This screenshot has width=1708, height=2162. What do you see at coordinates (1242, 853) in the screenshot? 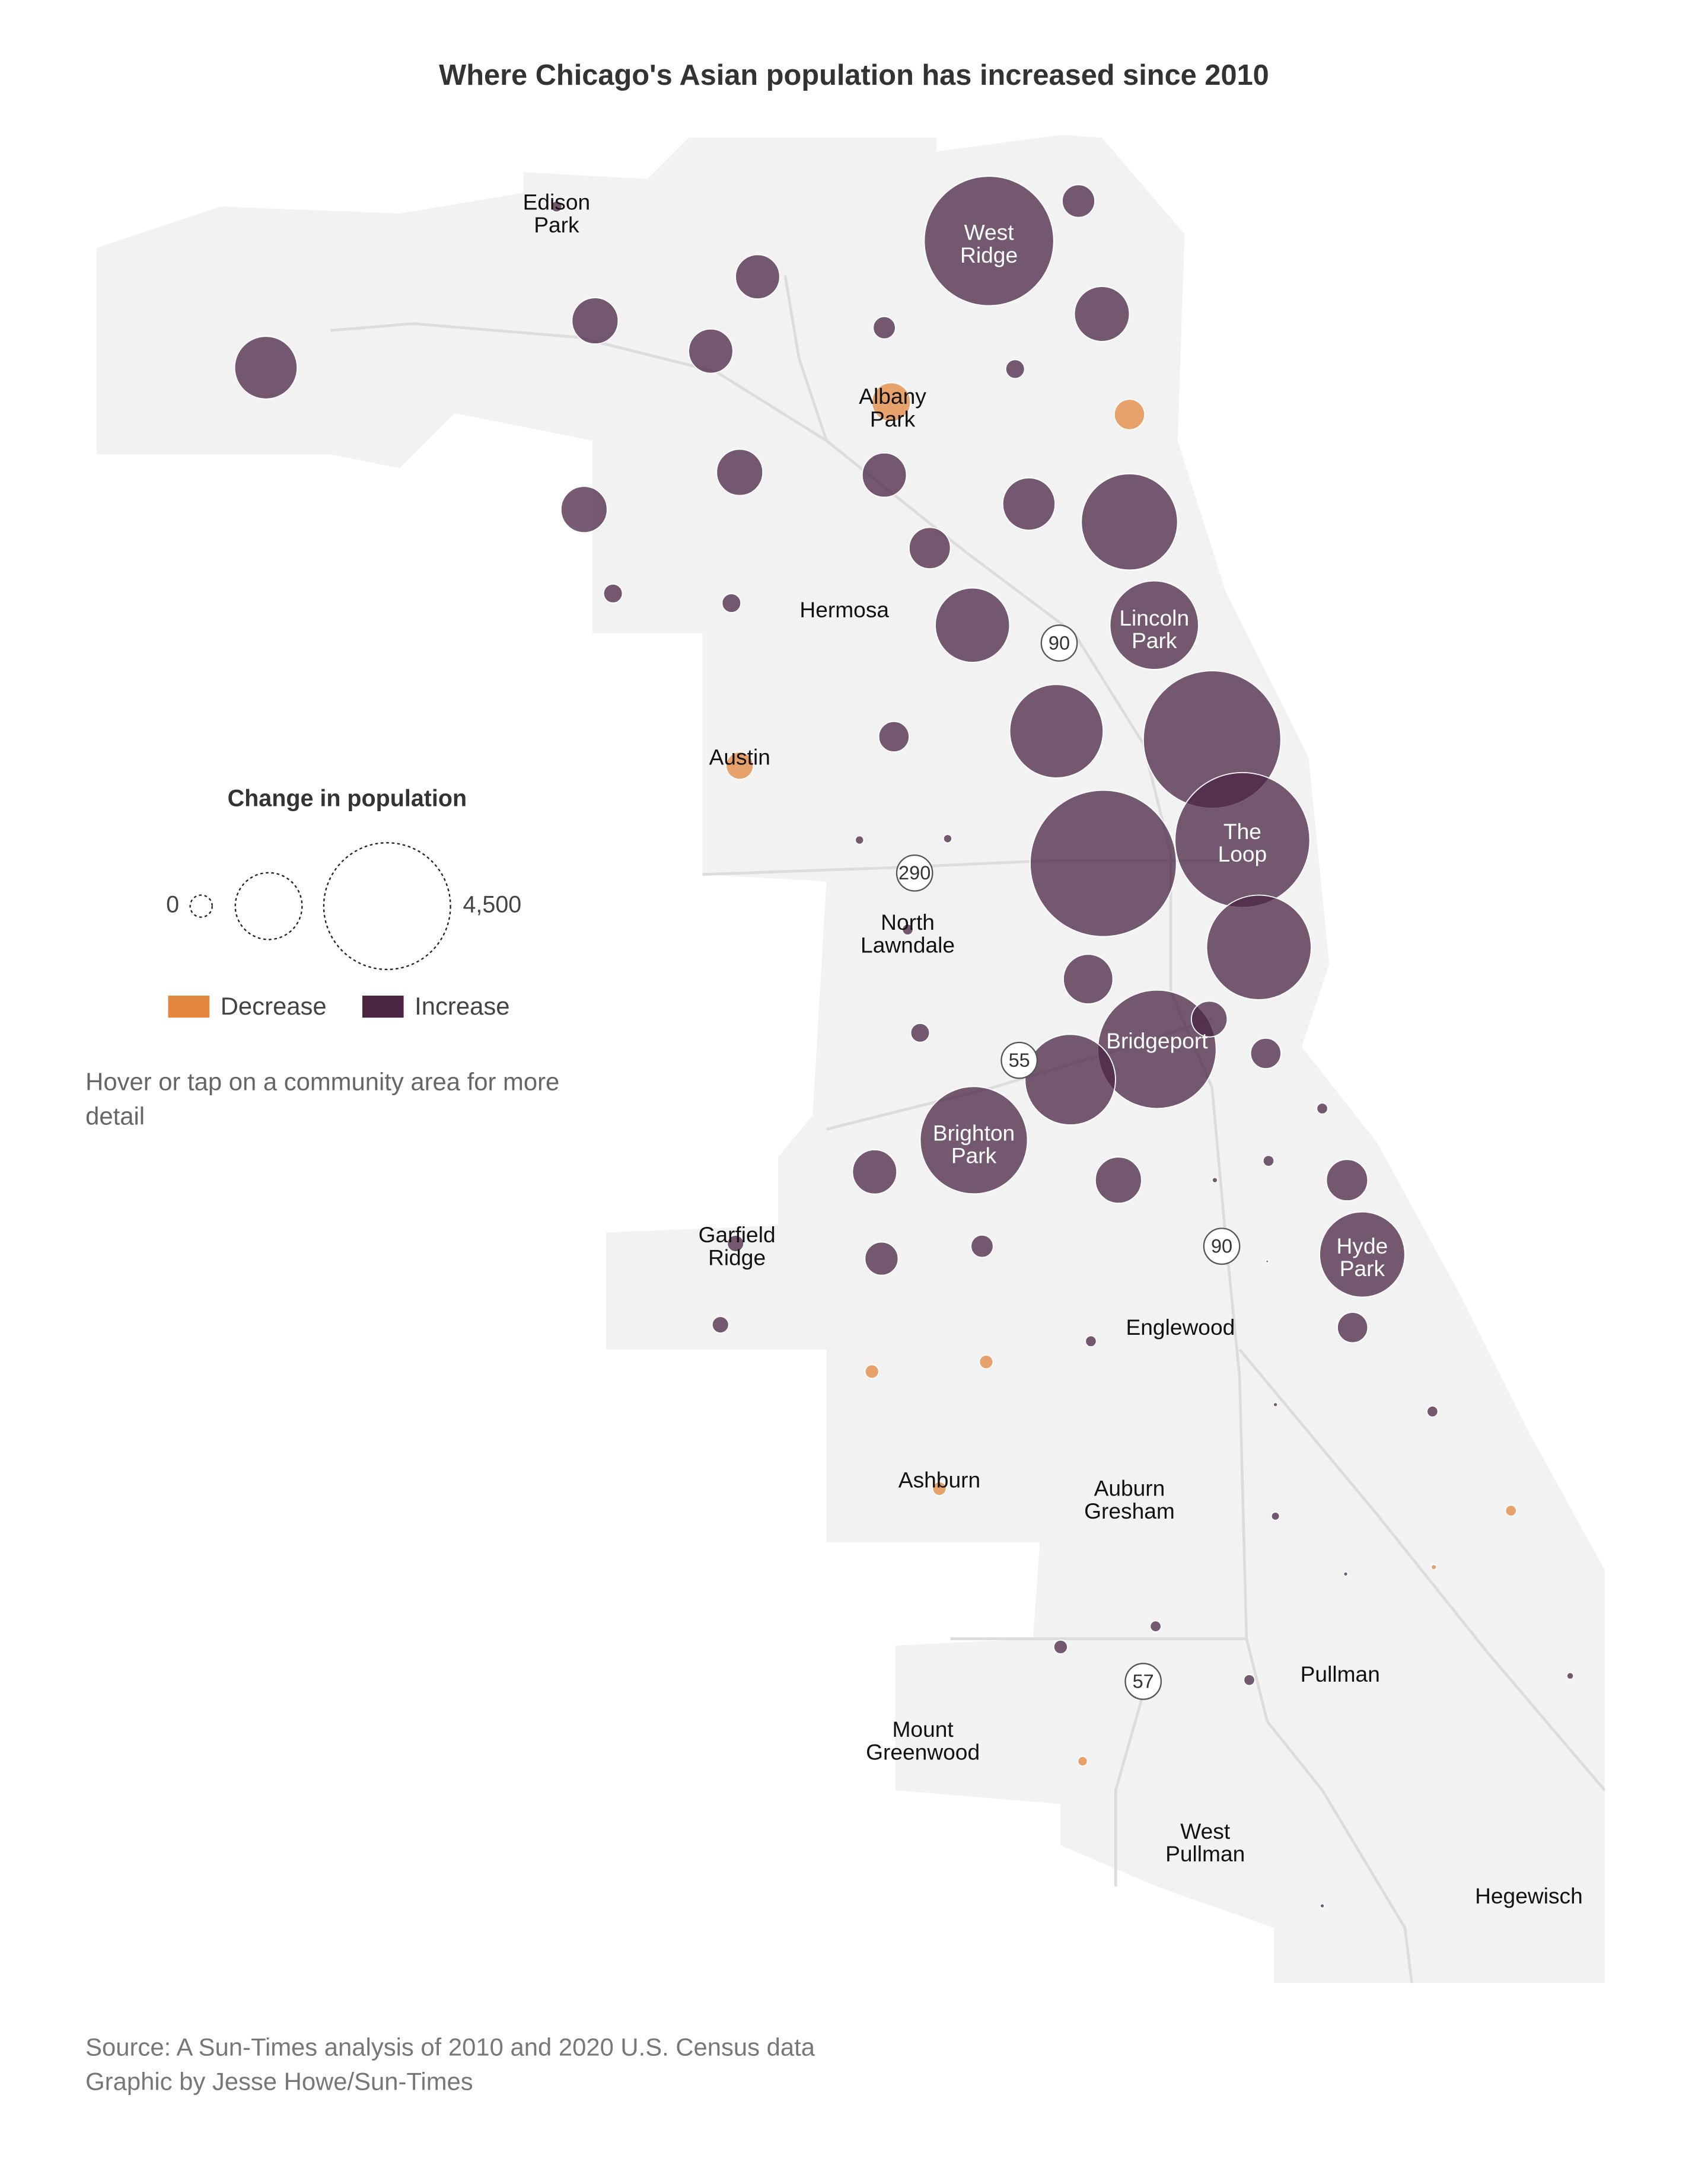
I see `place-label: Loop` at bounding box center [1242, 853].